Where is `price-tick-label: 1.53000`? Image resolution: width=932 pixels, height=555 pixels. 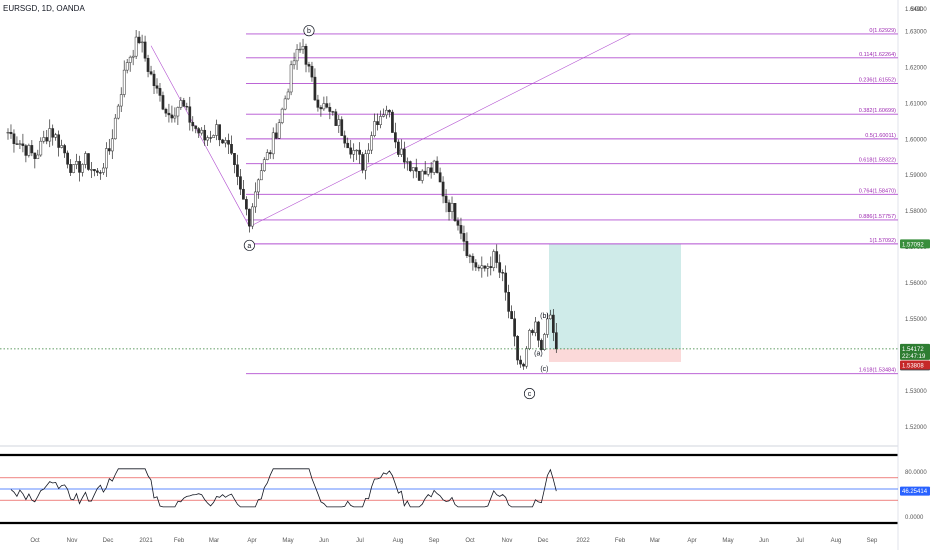
price-tick-label: 1.53000 is located at coordinates (916, 392).